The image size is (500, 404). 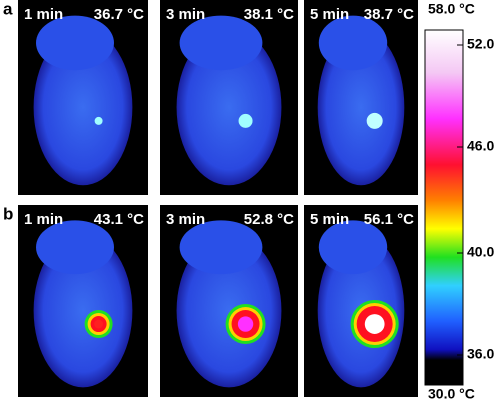 What do you see at coordinates (8, 213) in the screenshot?
I see `panel-label: b` at bounding box center [8, 213].